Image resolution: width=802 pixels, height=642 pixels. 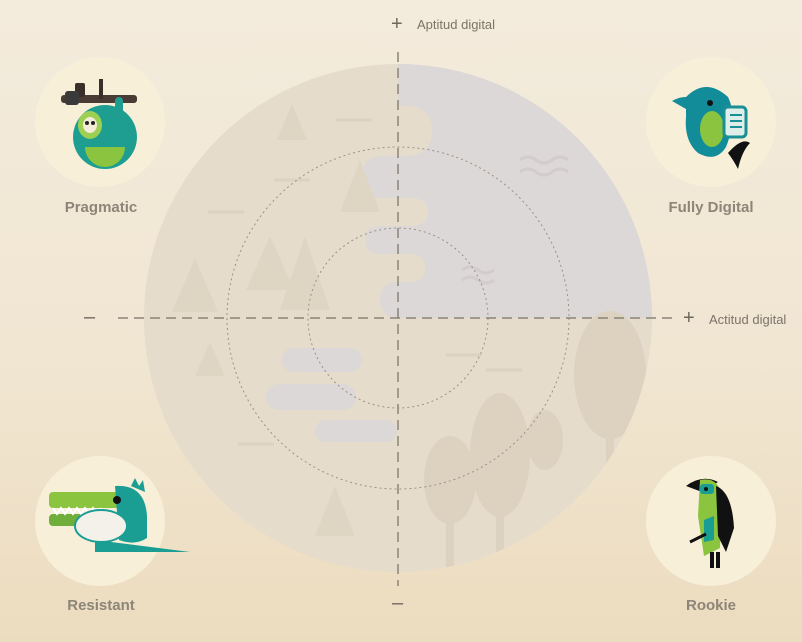 What do you see at coordinates (535, 440) in the screenshot?
I see `forest` at bounding box center [535, 440].